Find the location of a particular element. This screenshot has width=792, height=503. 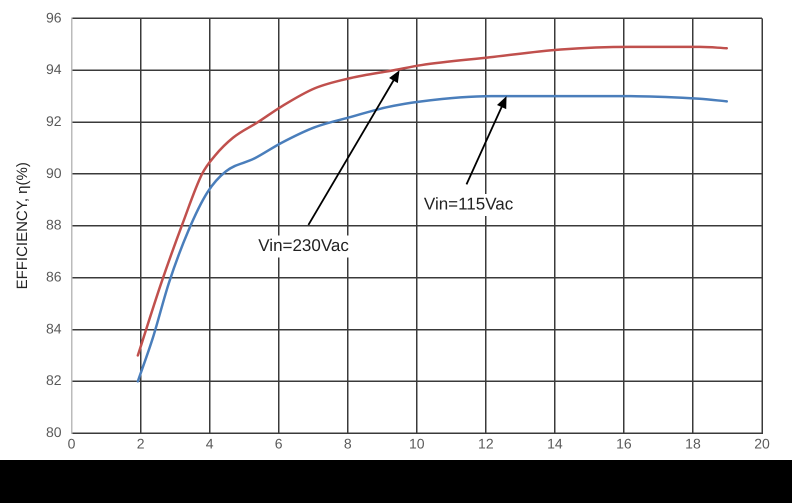

x-tick-label: 8 is located at coordinates (348, 443).